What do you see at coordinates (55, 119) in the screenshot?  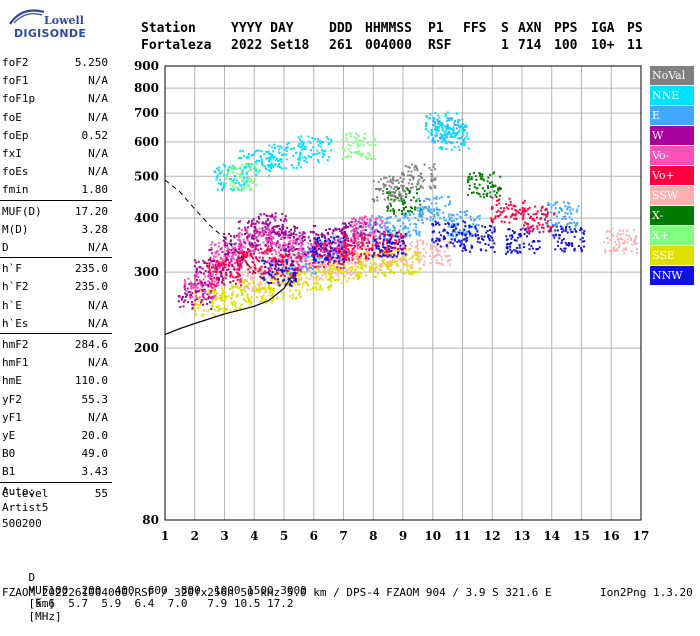 I see `param-row: foE N/A` at bounding box center [55, 119].